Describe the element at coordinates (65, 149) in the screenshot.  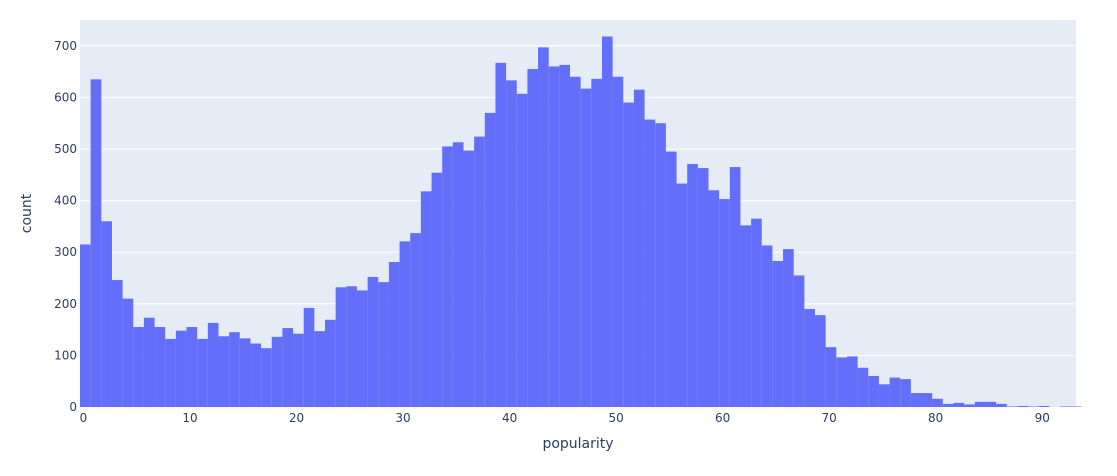
I see `y-tick-label: 500` at that location.